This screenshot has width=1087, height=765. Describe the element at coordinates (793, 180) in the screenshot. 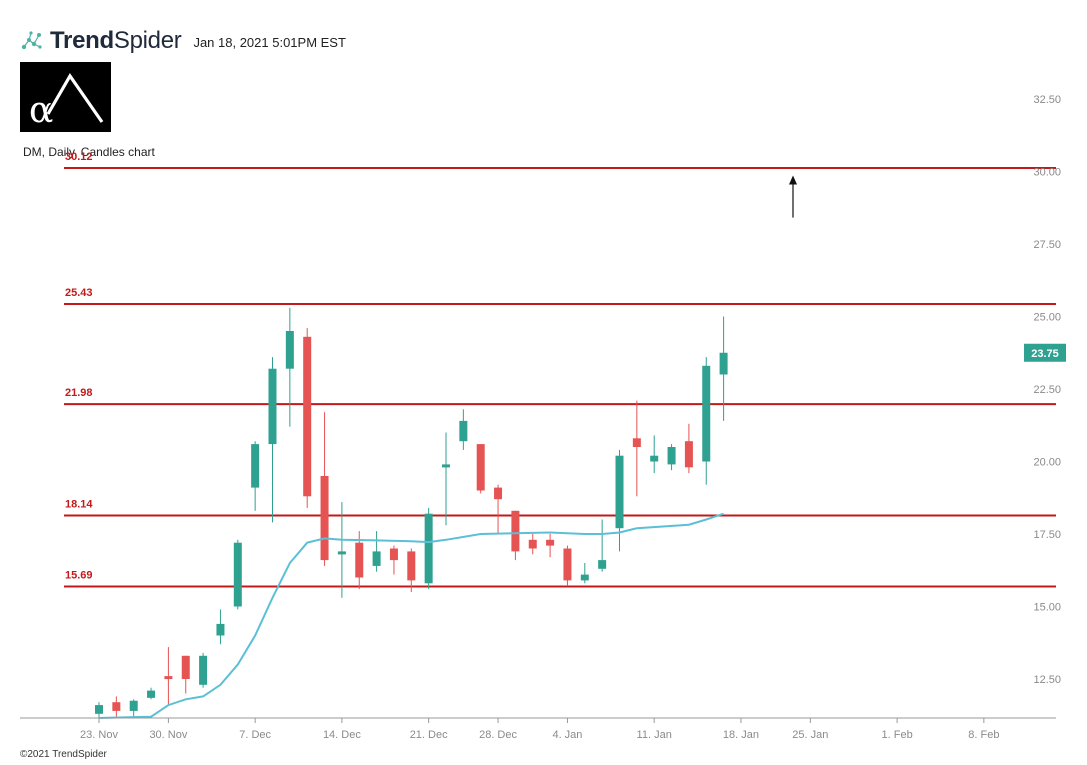

I see `arrow-up-icon` at that location.